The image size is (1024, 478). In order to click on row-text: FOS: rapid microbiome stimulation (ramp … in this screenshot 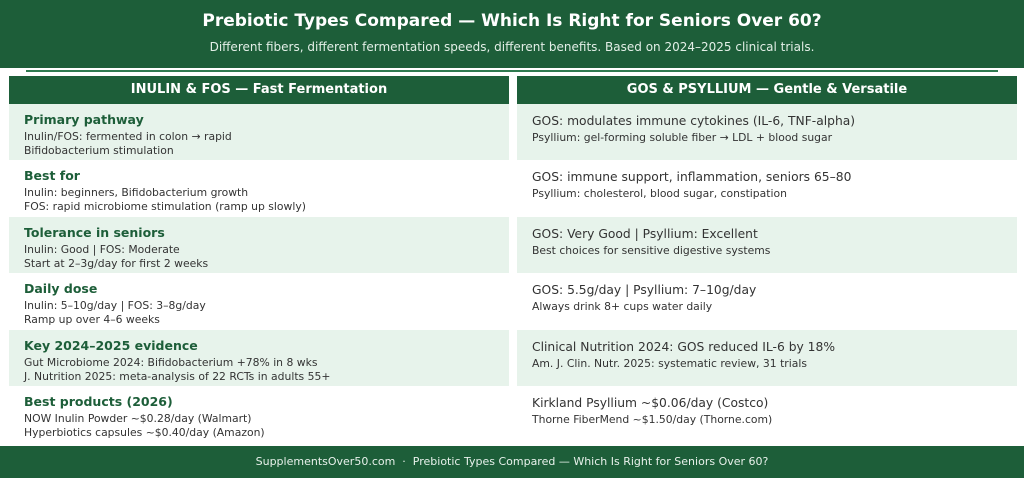, I will do `click(165, 207)`.